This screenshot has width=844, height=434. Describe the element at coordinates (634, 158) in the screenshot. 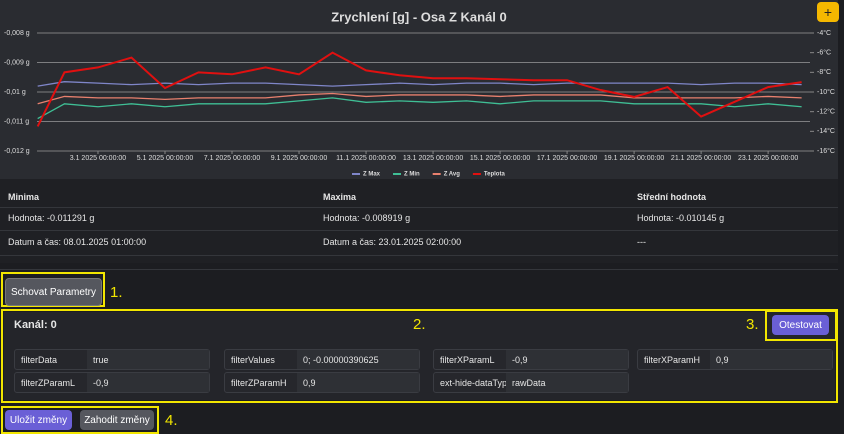

I see `x-tick-label: 19.1 2025 00:00:00` at that location.